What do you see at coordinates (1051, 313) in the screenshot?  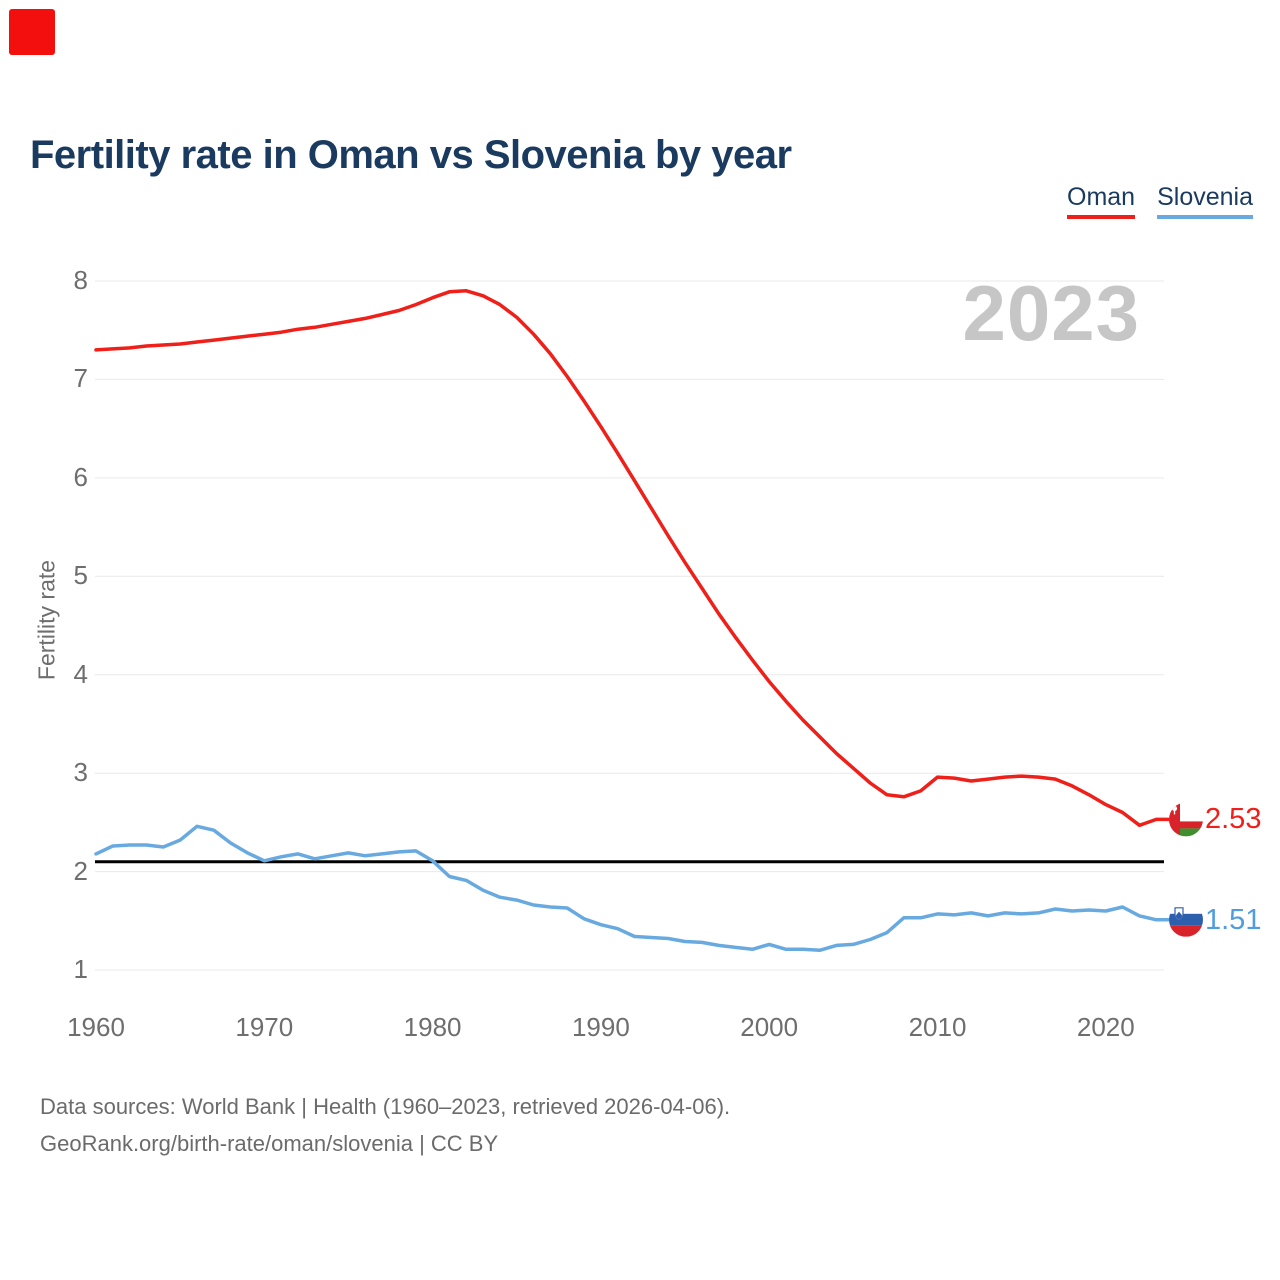 I see `year-watermark: 2023` at bounding box center [1051, 313].